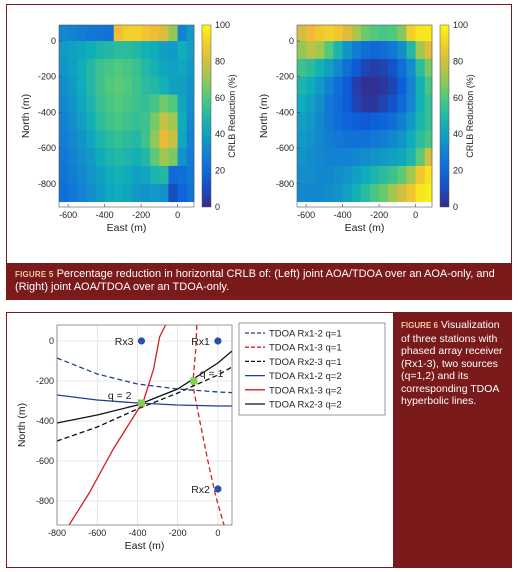  Describe the element at coordinates (460, 25) in the screenshot. I see `colorbar-tick-label: 100` at that location.